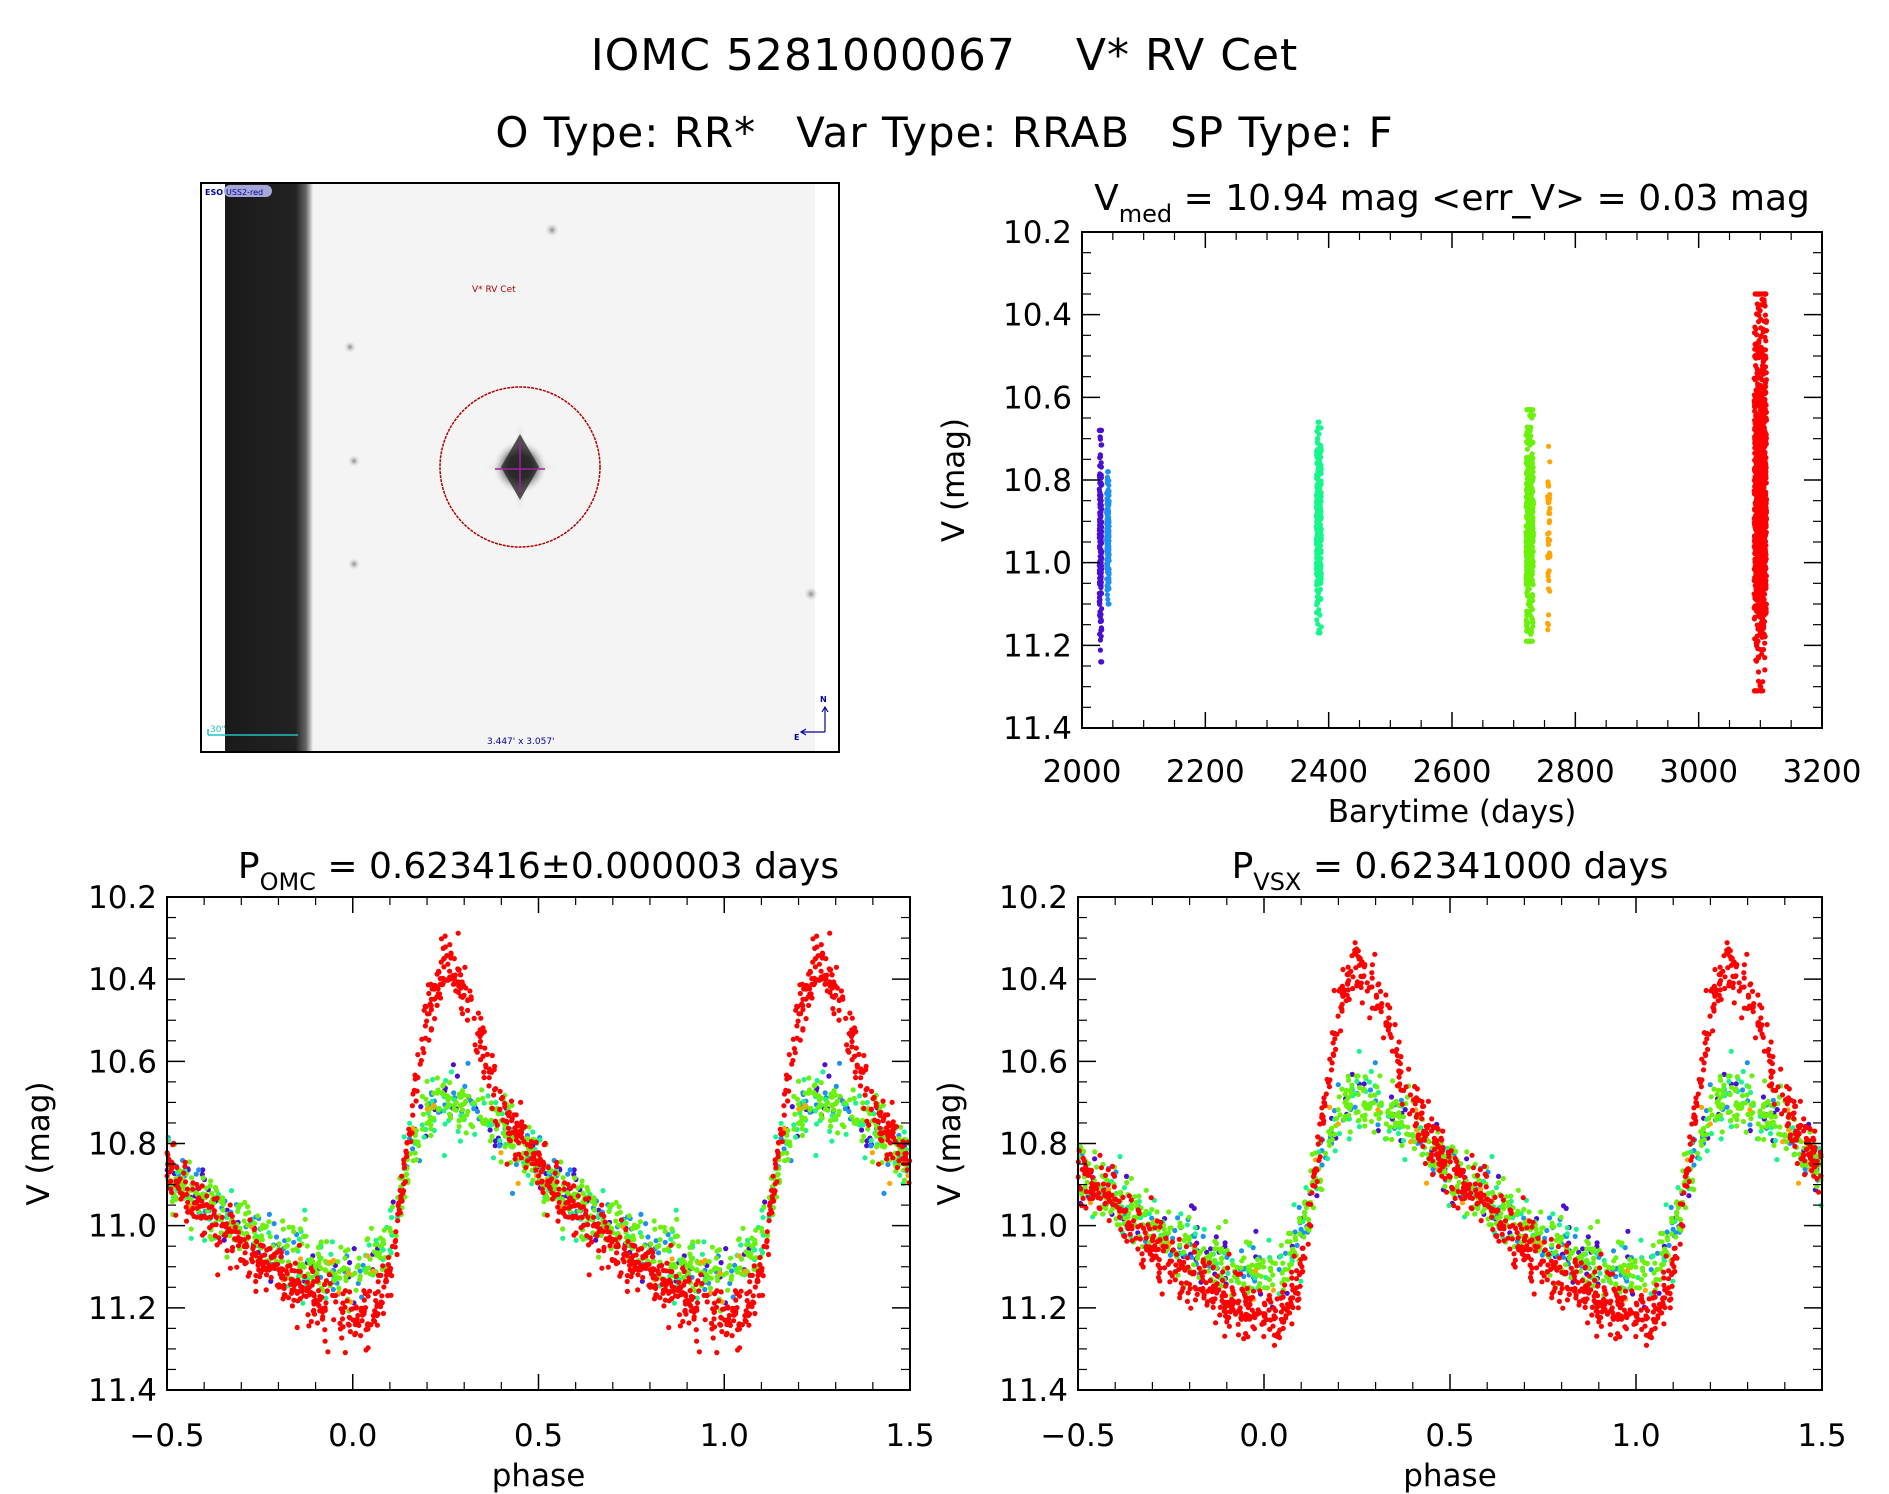 This screenshot has height=1494, width=1889. Describe the element at coordinates (1037, 646) in the screenshot. I see `y-tick-label: 11.2` at that location.